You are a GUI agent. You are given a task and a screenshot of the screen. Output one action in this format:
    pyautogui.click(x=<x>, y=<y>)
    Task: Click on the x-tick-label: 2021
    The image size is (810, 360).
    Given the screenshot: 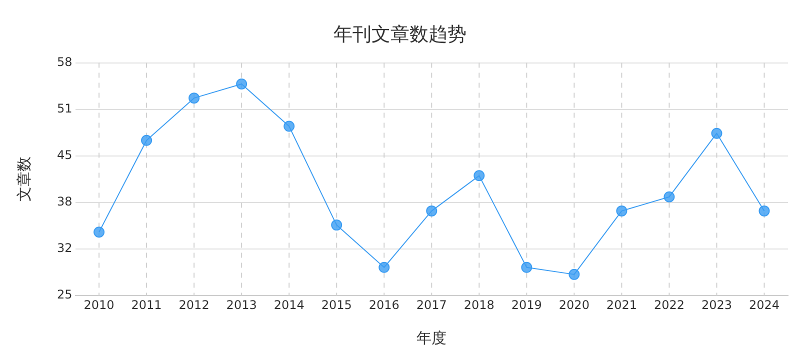 What is the action you would take?
    pyautogui.click(x=621, y=305)
    